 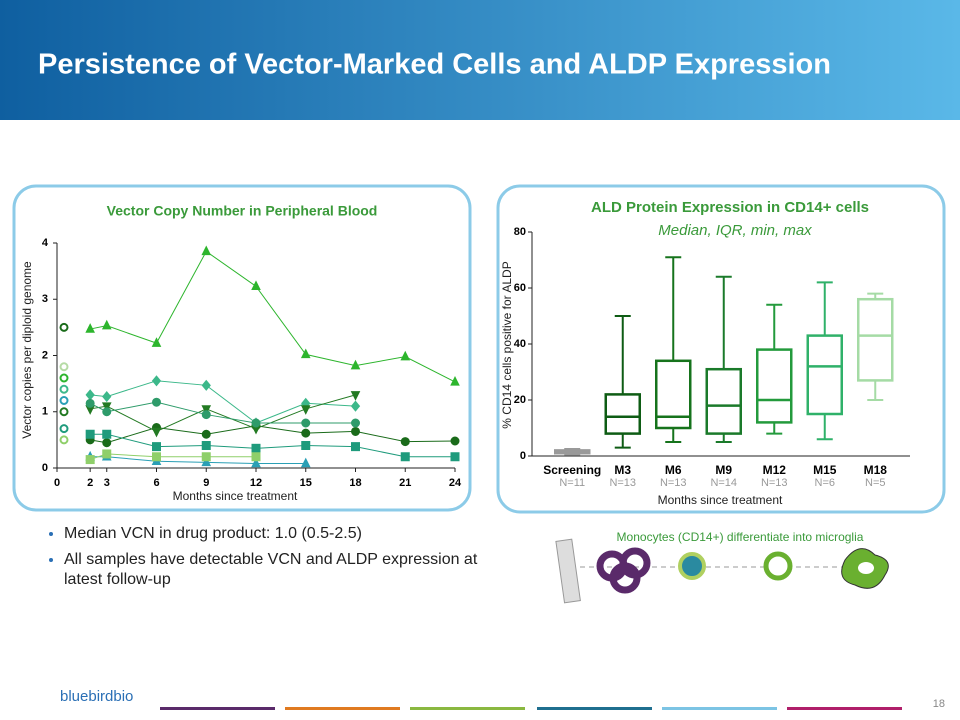 What do you see at coordinates (735, 230) in the screenshot?
I see `chart-subtitle: Median, IQR, min, max` at bounding box center [735, 230].